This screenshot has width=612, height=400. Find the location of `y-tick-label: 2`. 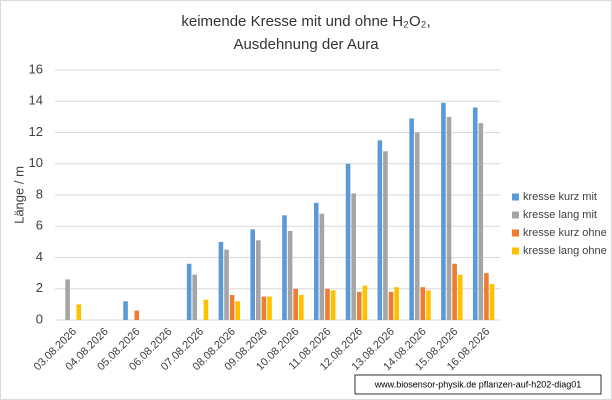

y-tick-label: 2 is located at coordinates (39, 287).